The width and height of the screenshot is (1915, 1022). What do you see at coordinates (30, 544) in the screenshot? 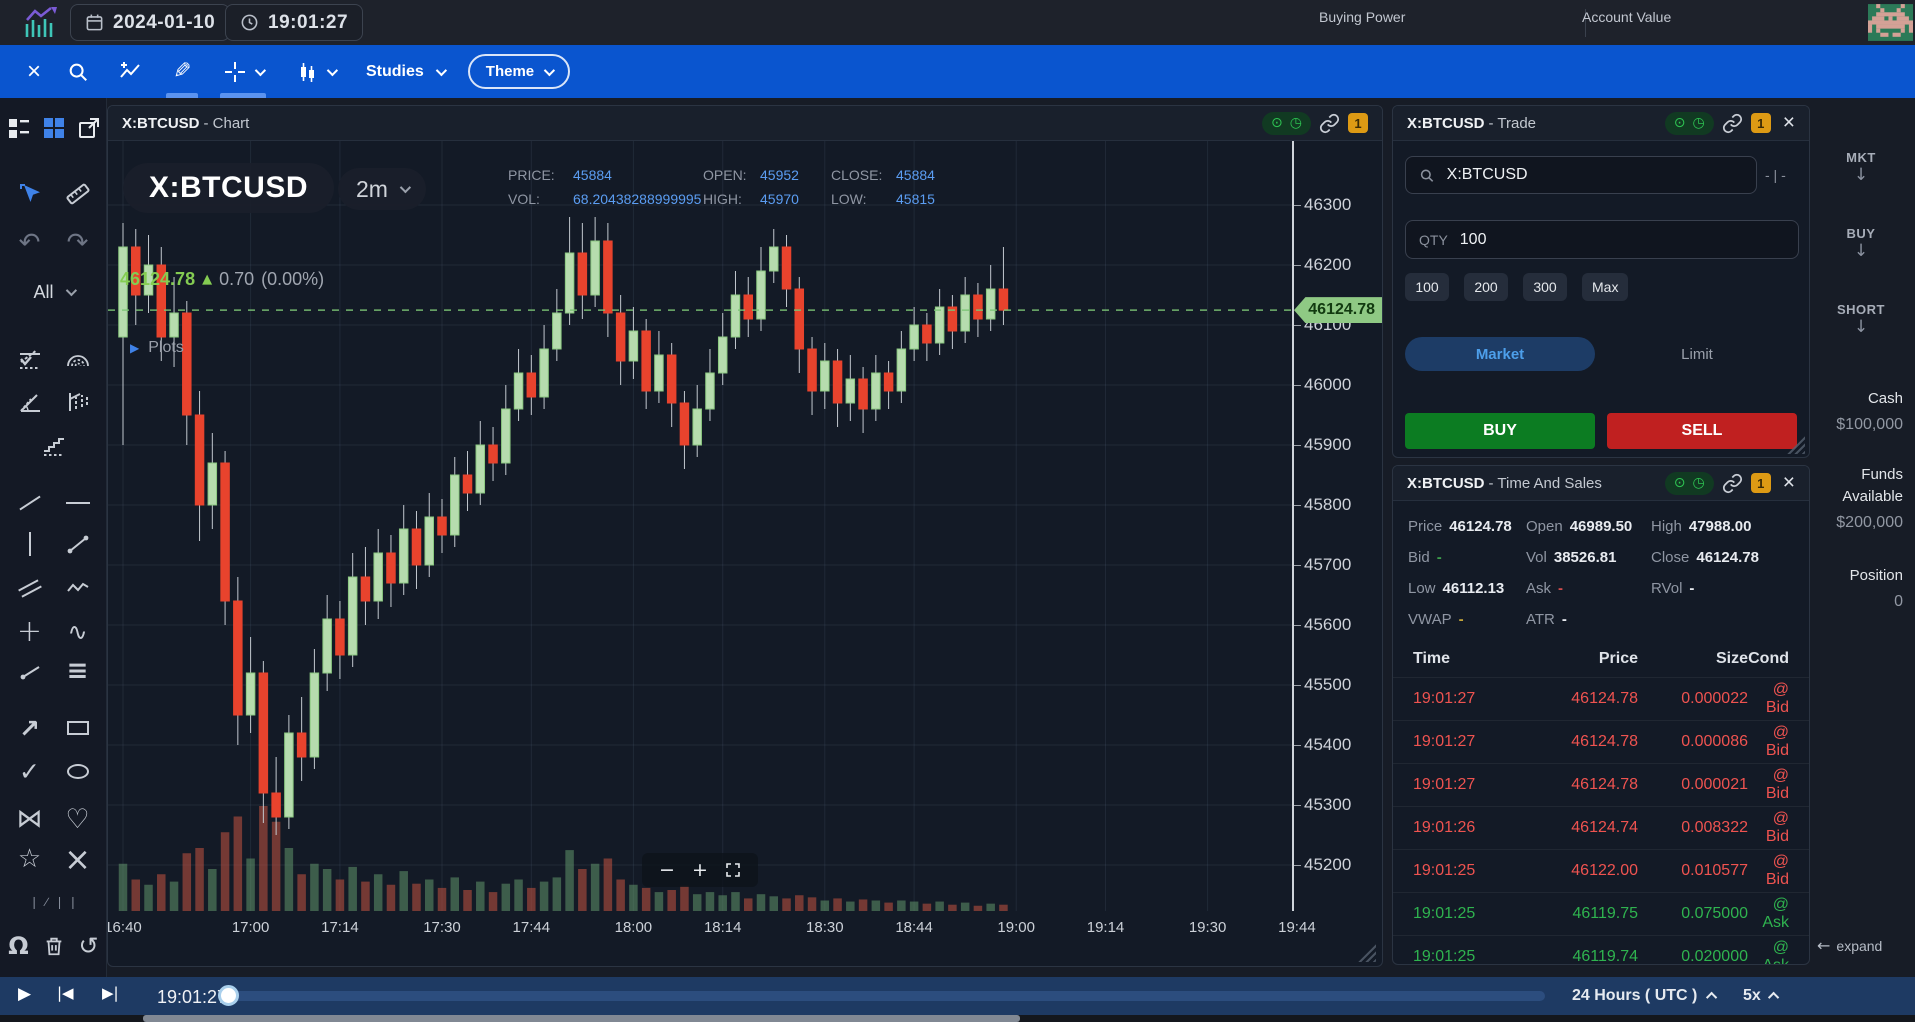
I see `vertical-line-tool-icon` at bounding box center [30, 544].